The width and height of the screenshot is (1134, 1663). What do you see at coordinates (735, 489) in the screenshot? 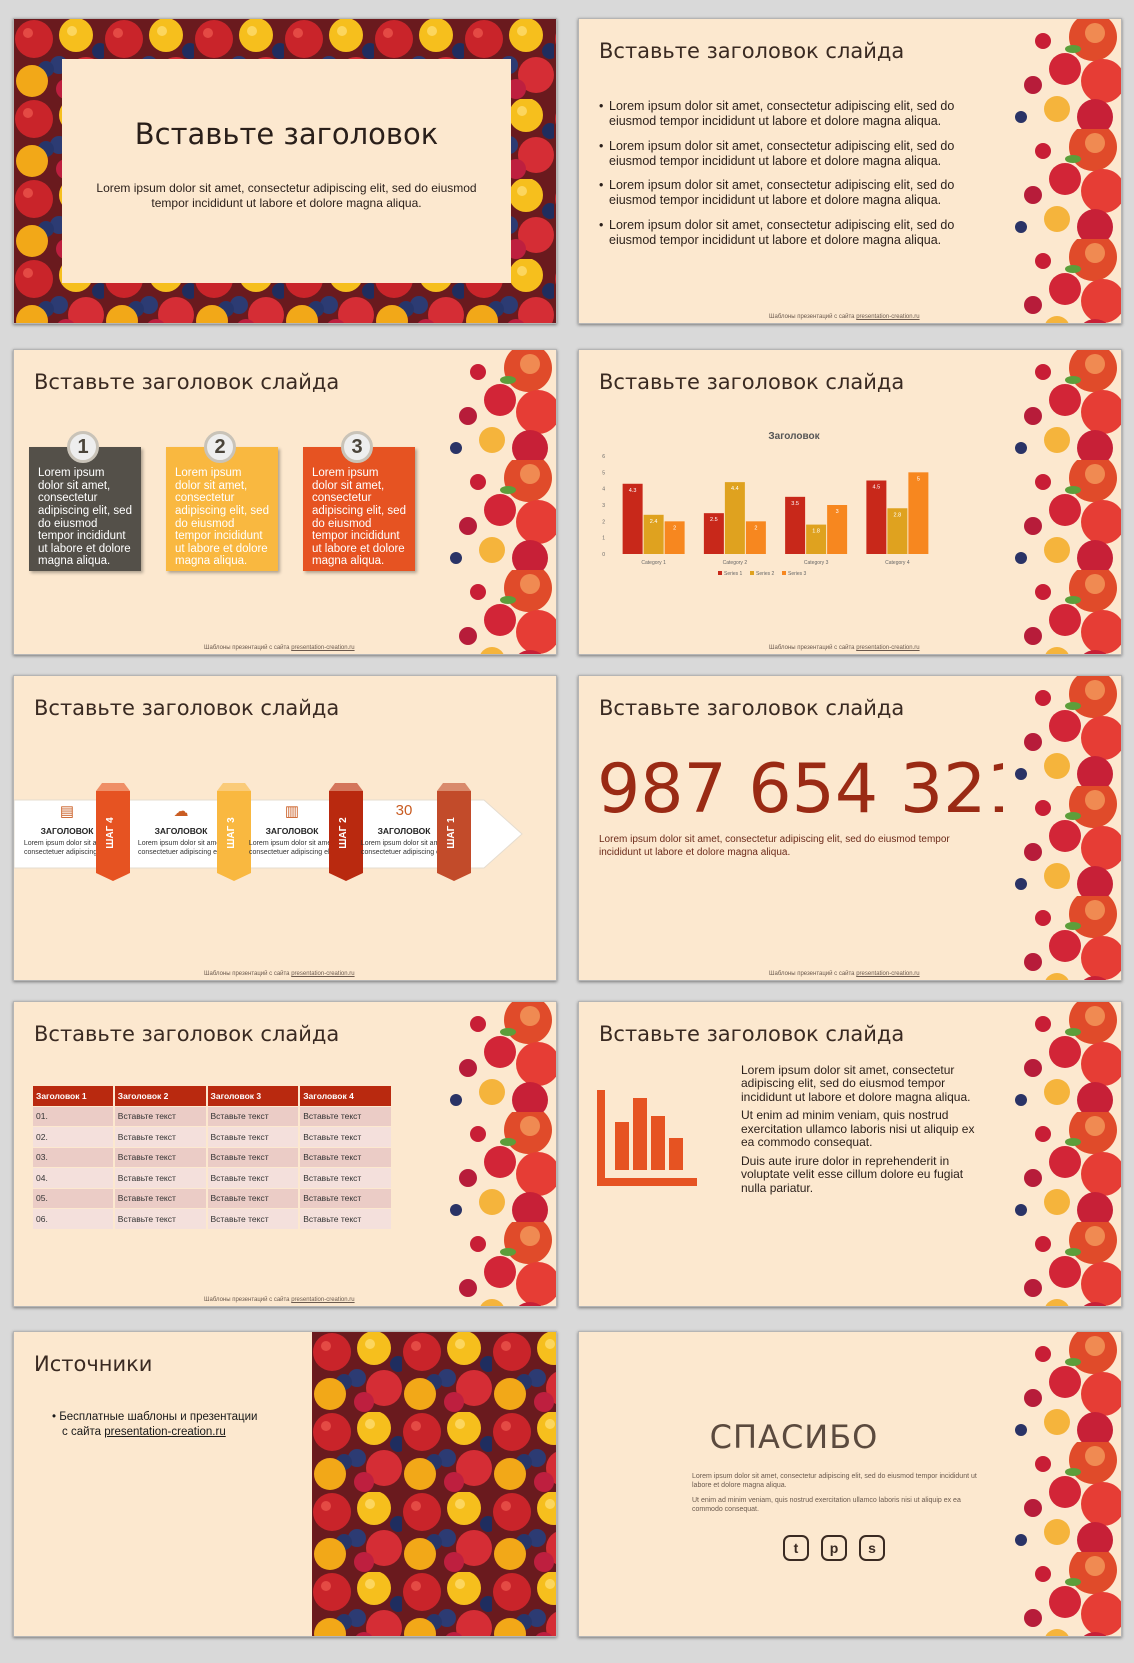
I see `data-label: 4.4` at bounding box center [735, 489].